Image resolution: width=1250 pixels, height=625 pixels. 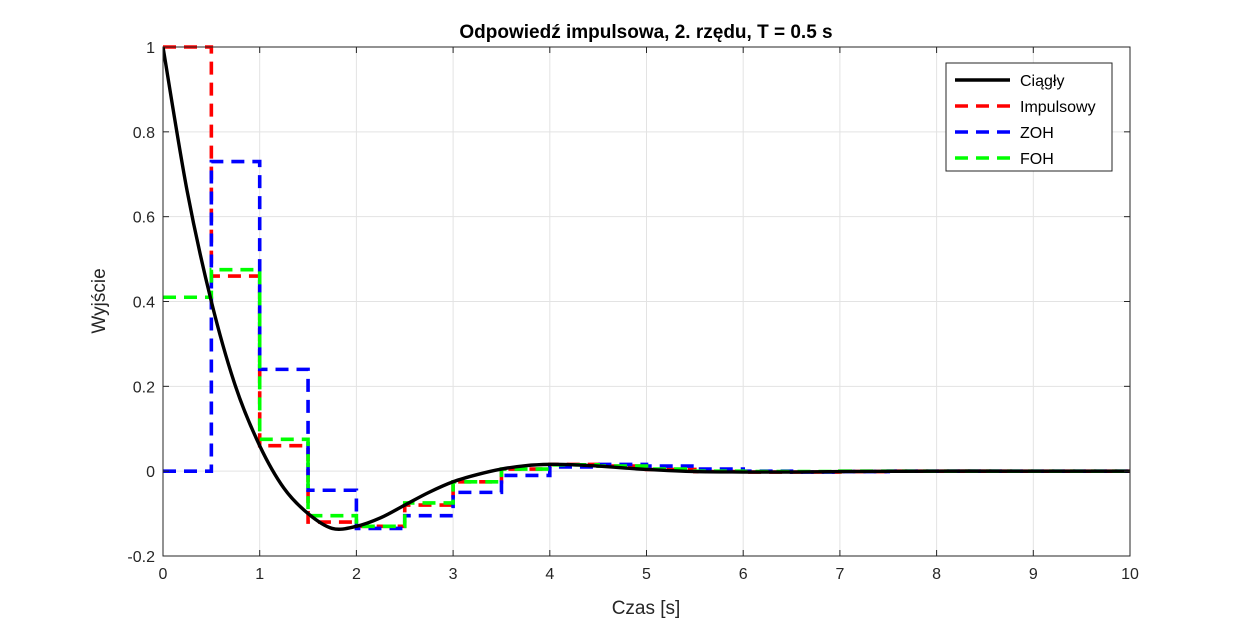 I want to click on y-tick-label: 0, so click(x=150, y=472).